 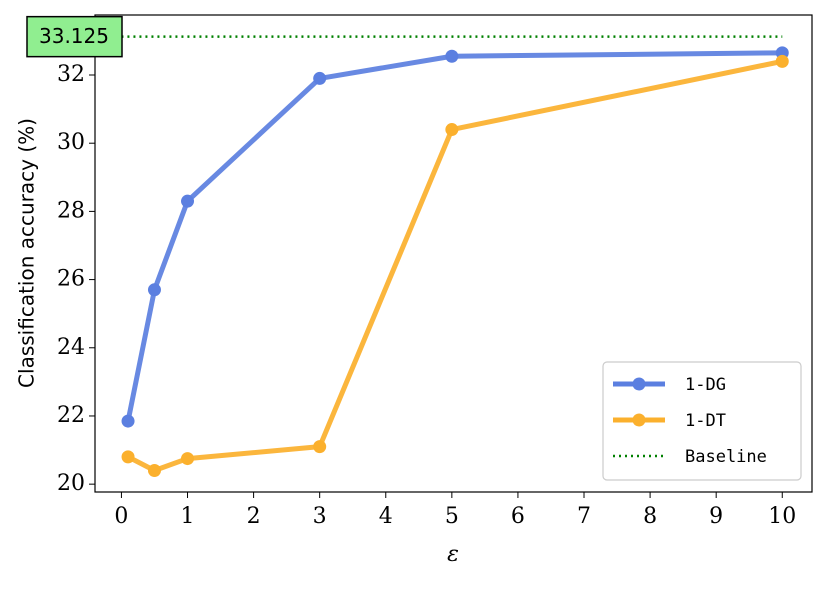 I want to click on y-axis-label: Classification accuracy (%), so click(x=27, y=253).